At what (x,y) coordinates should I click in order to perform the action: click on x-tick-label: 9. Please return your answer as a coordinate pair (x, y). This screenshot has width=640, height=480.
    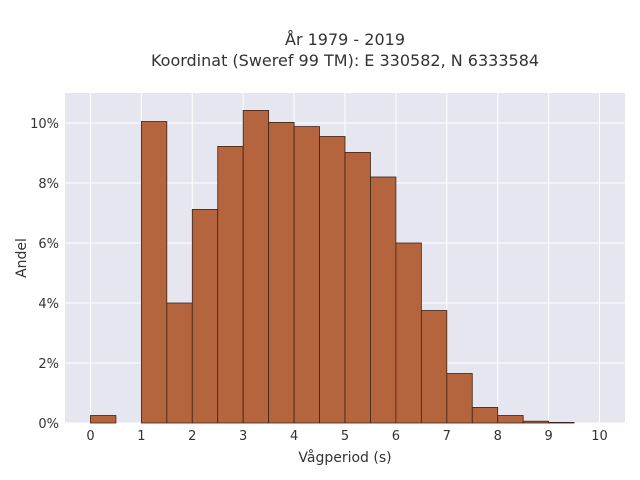
    Looking at the image, I should click on (548, 436).